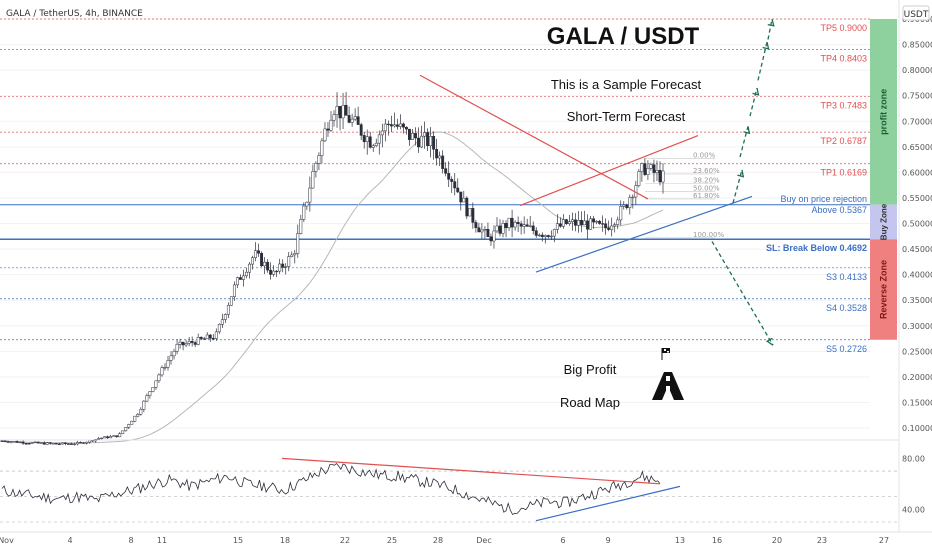  I want to click on y-tick-label: 0.45000, so click(917, 249).